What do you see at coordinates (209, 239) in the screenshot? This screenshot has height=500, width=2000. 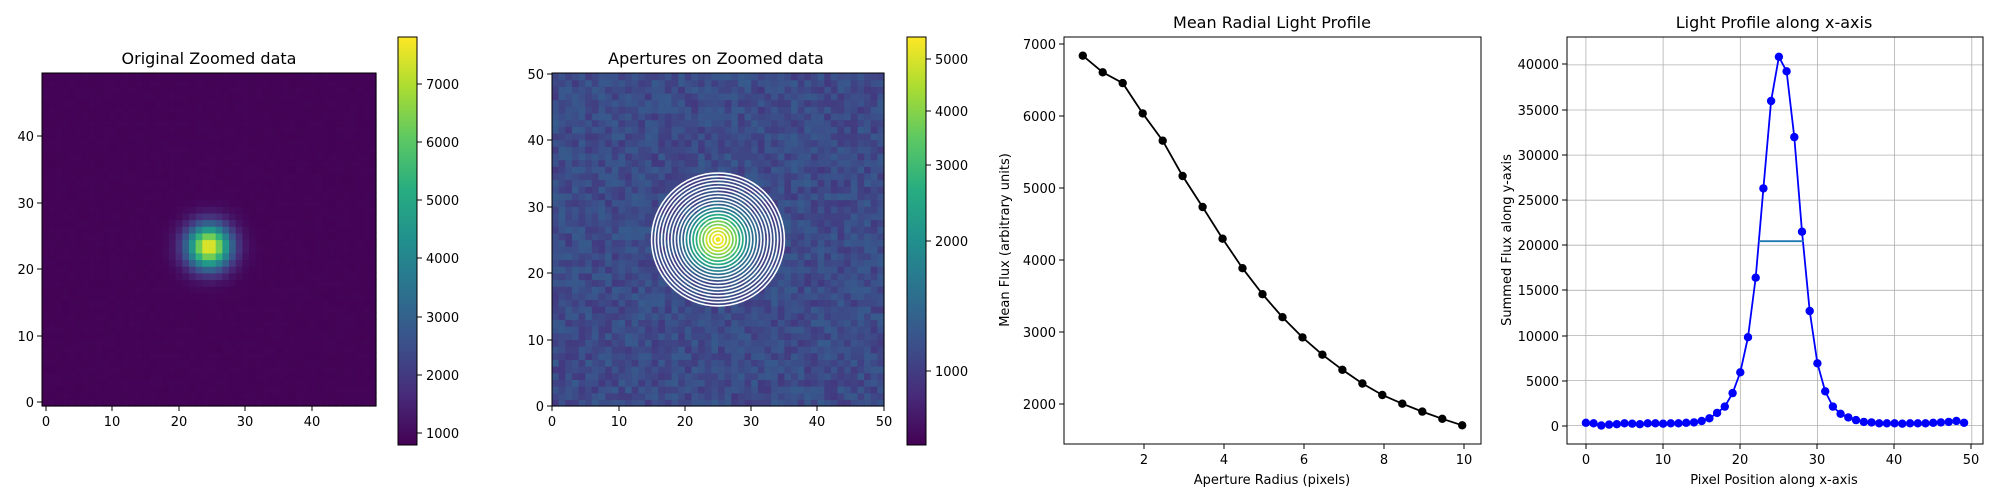 I see `plot-frame` at bounding box center [209, 239].